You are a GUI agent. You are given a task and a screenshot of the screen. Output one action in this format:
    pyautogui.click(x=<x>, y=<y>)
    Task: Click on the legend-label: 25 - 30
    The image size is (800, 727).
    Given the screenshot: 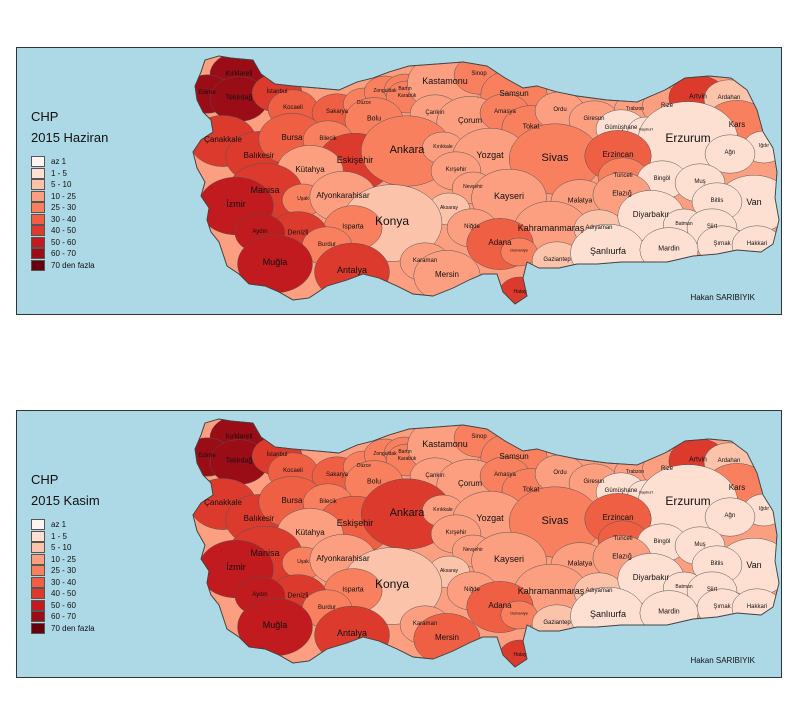 What is the action you would take?
    pyautogui.click(x=63, y=208)
    